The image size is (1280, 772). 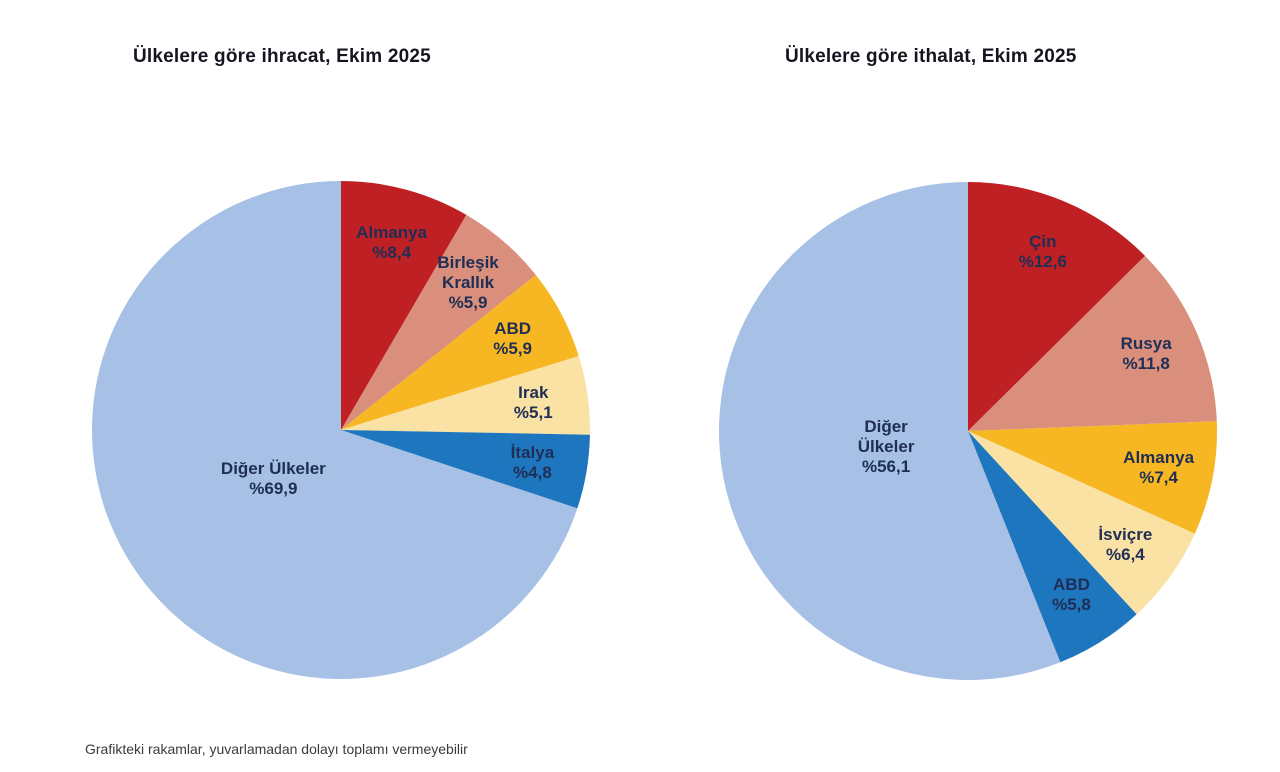 What do you see at coordinates (931, 56) in the screenshot?
I see `import-chart-title: Ülkelere göre ithalat, Ekim 2025` at bounding box center [931, 56].